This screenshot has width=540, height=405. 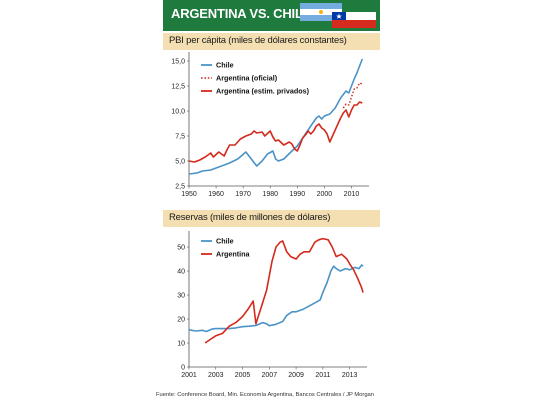 What do you see at coordinates (352, 194) in the screenshot?
I see `x-tick-label: 2010` at bounding box center [352, 194].